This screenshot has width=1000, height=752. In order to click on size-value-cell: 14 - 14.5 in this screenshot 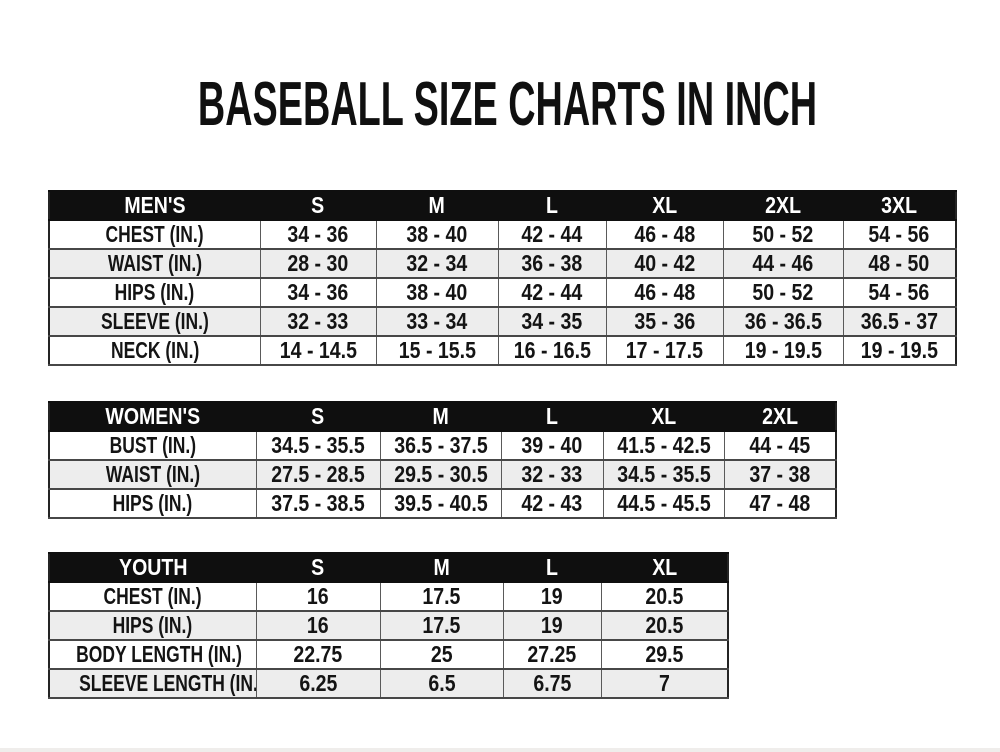, I will do `click(318, 350)`.